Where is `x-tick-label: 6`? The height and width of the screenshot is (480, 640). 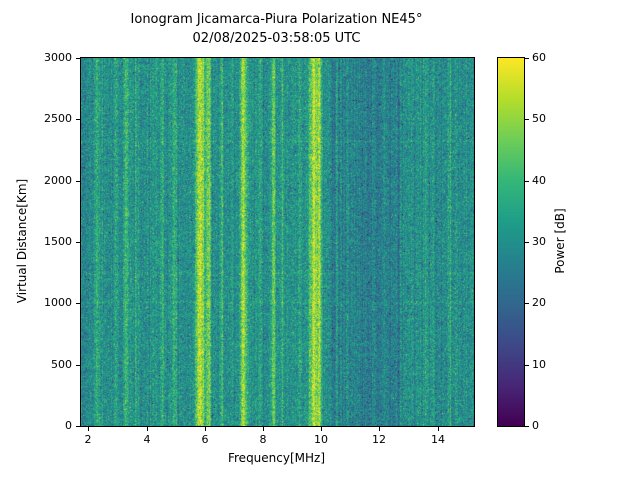
x-tick-label: 6 is located at coordinates (205, 439).